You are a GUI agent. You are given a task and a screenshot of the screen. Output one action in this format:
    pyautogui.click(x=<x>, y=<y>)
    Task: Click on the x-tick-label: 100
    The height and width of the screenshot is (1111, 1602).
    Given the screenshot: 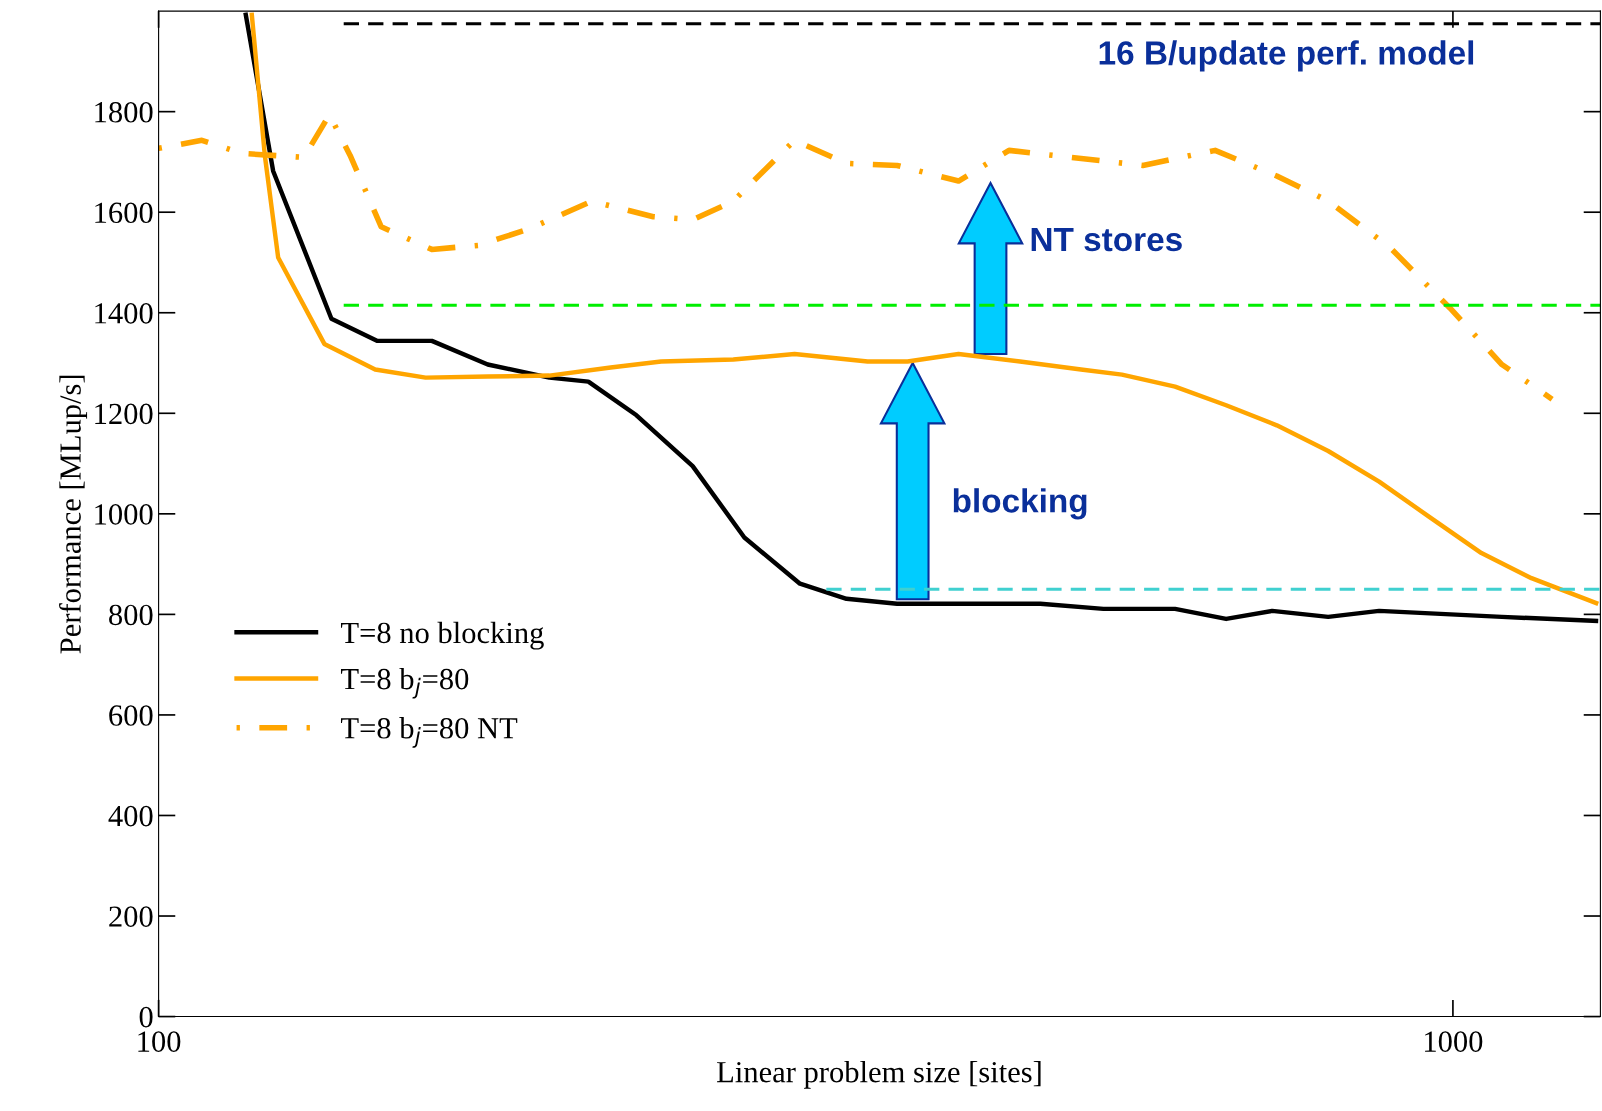 What is the action you would take?
    pyautogui.click(x=159, y=1041)
    